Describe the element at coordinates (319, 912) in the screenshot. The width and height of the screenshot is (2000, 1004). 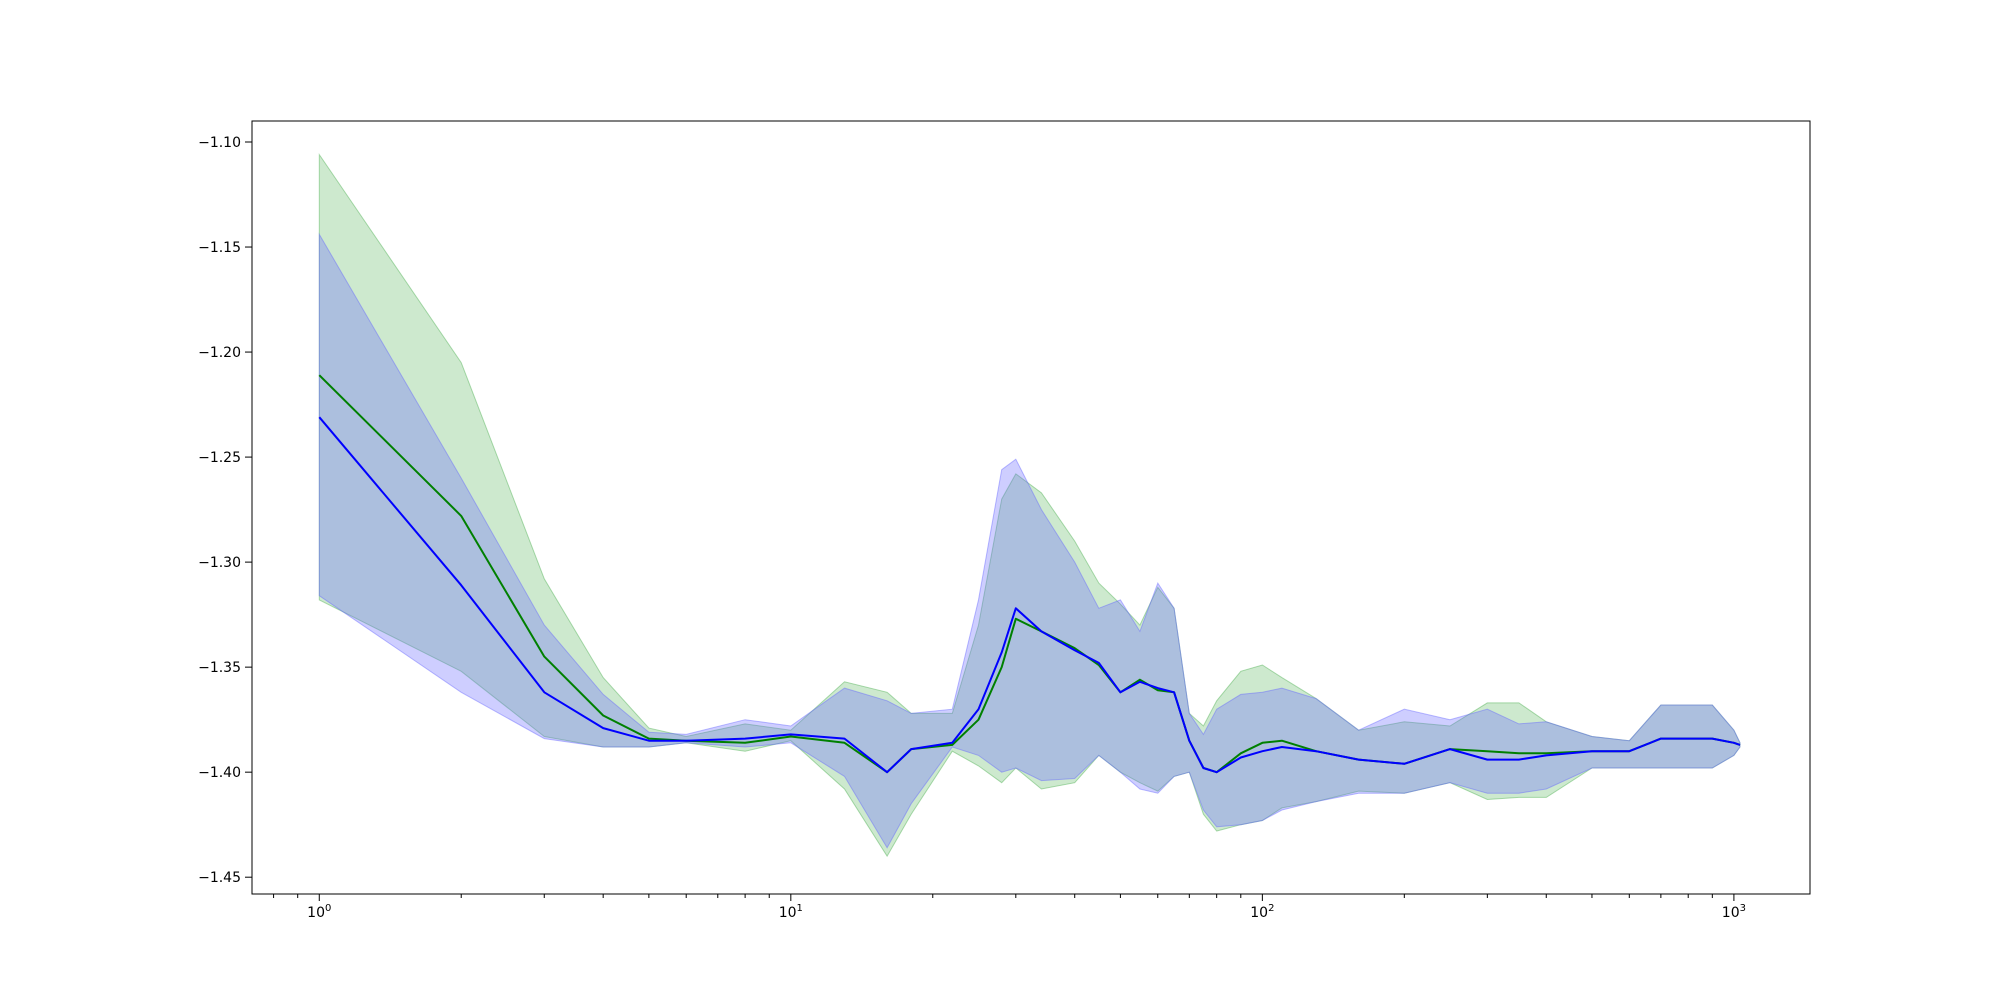
I see `x-tick-label: 100` at that location.